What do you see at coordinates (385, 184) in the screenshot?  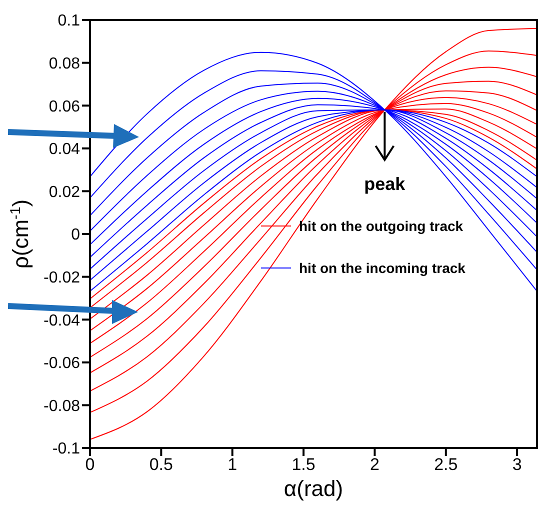 I see `annotation: peak` at bounding box center [385, 184].